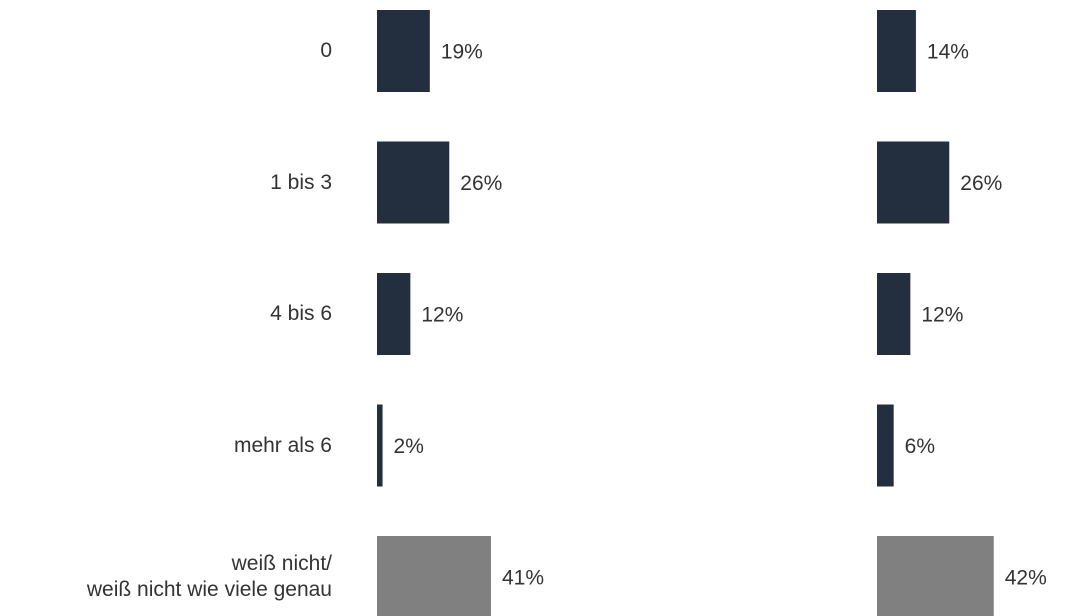  I want to click on value-label: 19%, so click(462, 52).